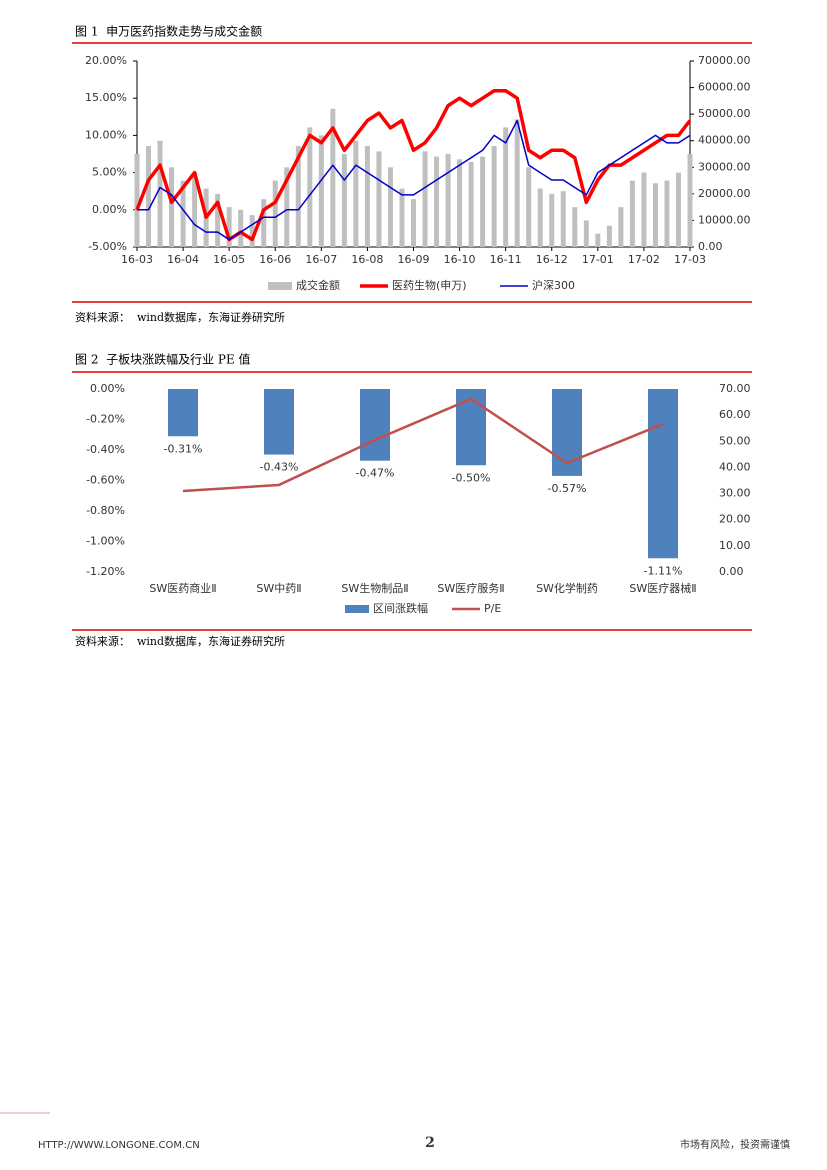 The width and height of the screenshot is (827, 1170). What do you see at coordinates (735, 388) in the screenshot?
I see `y2-tick-label: 70.00` at bounding box center [735, 388].